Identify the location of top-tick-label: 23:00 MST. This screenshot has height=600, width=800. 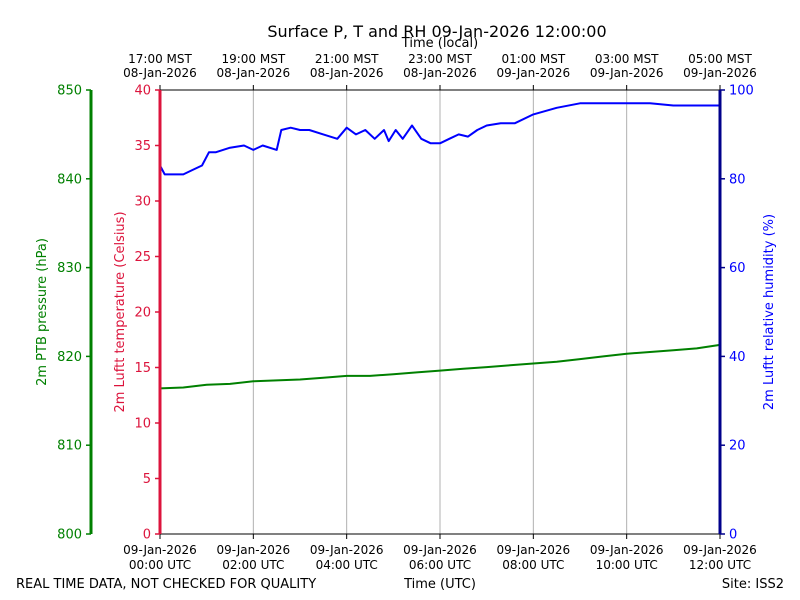
(440, 59).